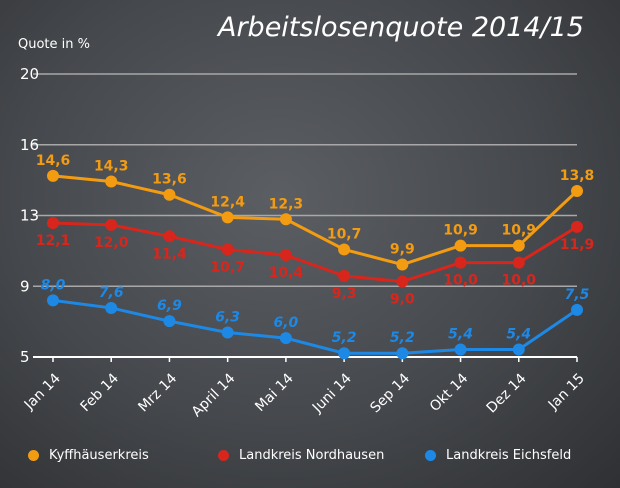 This screenshot has width=620, height=488. I want to click on data-label: 6,3, so click(227, 317).